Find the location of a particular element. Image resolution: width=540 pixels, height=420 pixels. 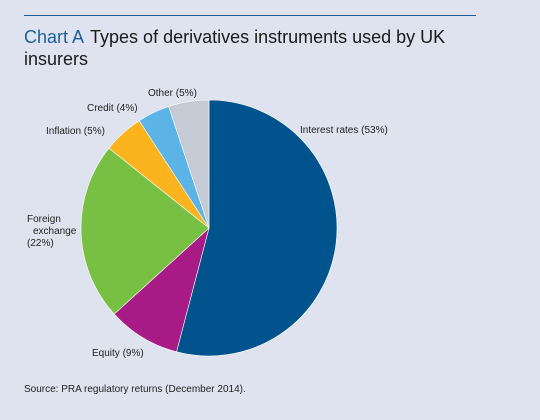

slice-label-interest-rates: Interest rates (53%) is located at coordinates (344, 130).